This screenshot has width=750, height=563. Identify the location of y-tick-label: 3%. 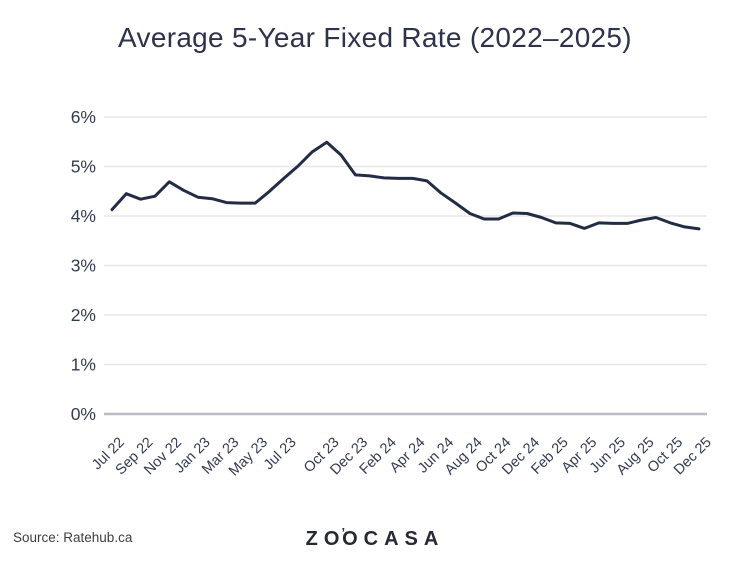
(83, 266).